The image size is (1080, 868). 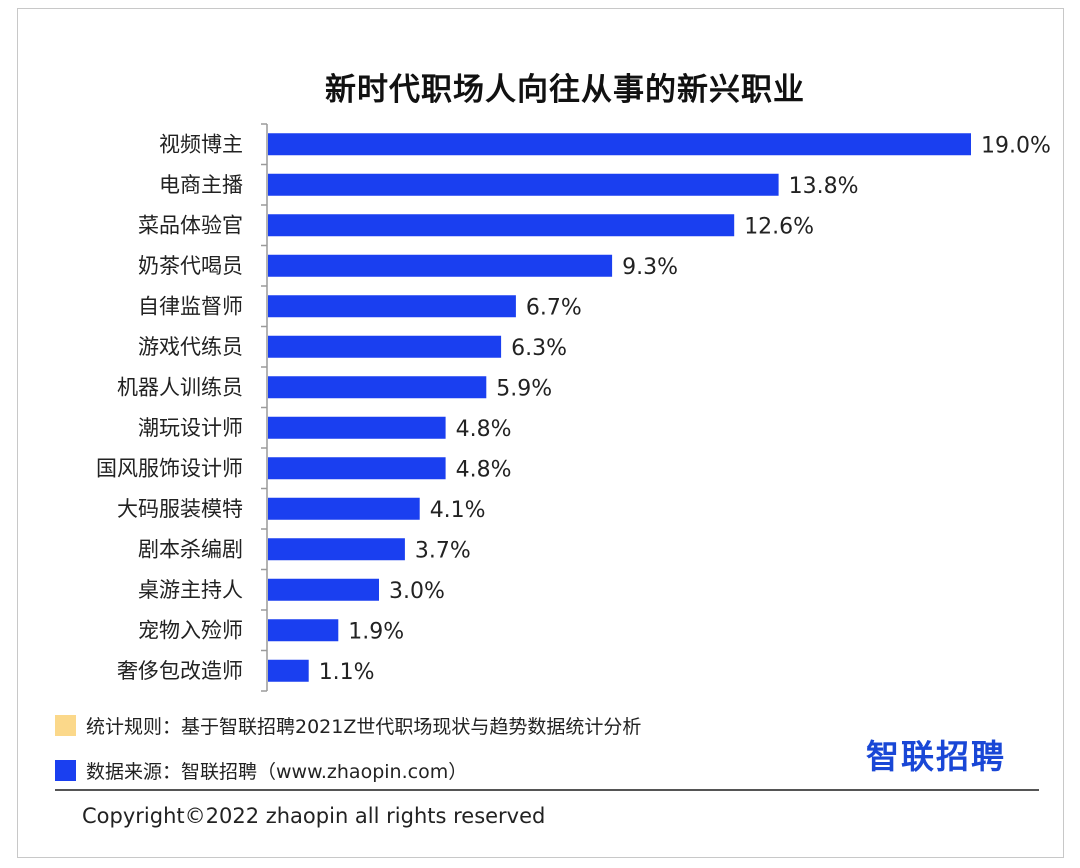 I want to click on legend-source-swatch, so click(x=65, y=770).